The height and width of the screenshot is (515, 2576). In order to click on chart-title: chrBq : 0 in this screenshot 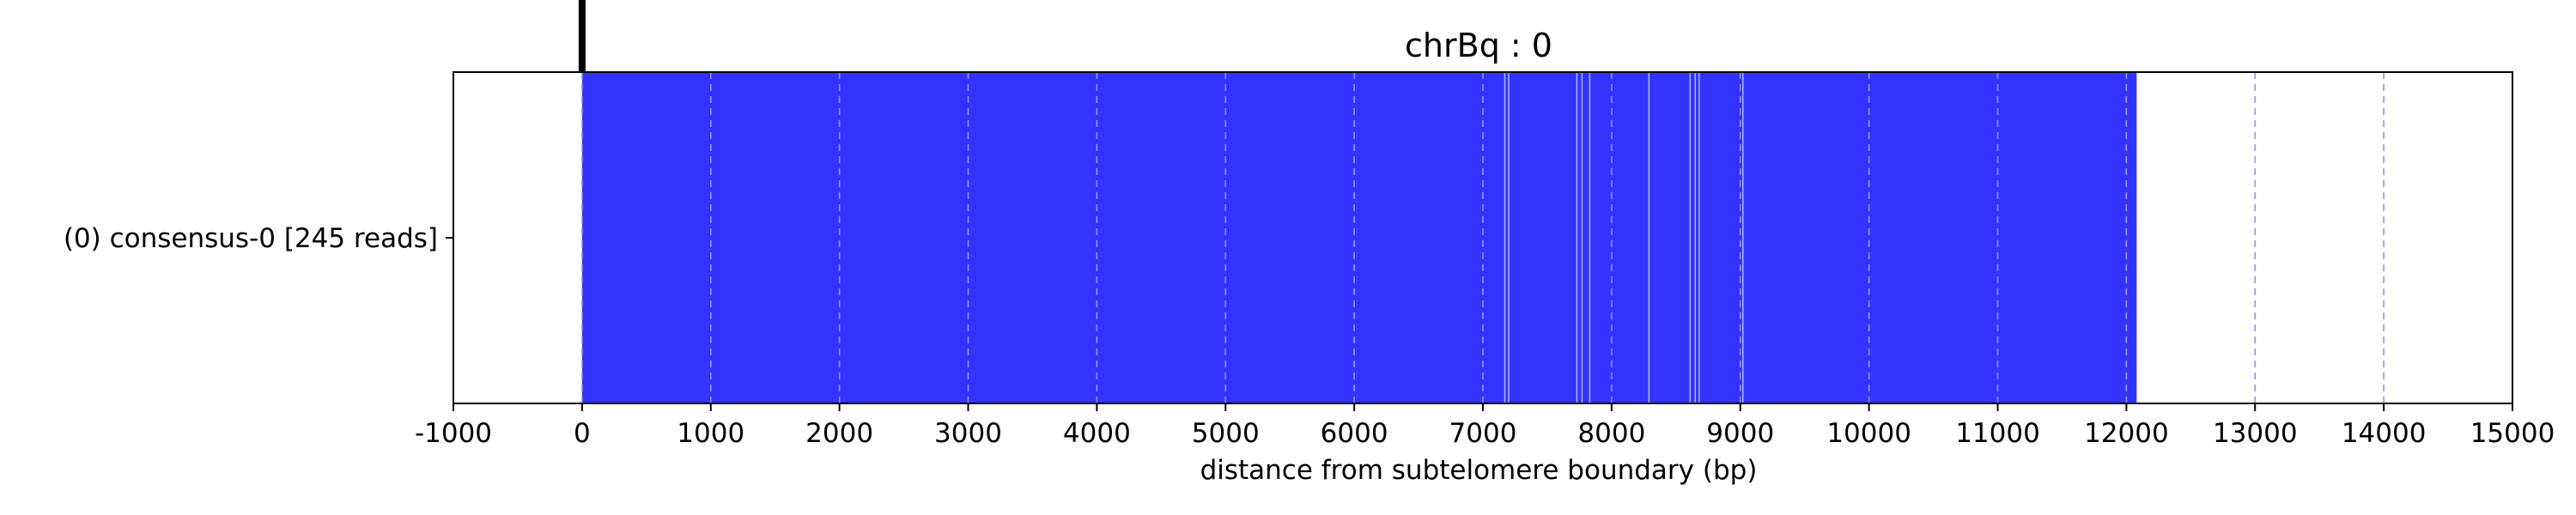, I will do `click(1478, 45)`.